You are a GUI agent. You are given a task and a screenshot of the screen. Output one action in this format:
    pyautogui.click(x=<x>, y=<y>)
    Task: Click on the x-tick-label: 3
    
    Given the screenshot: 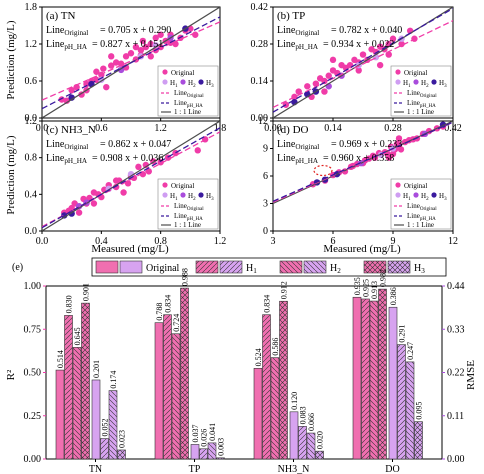 What is the action you would take?
    pyautogui.click(x=273, y=241)
    